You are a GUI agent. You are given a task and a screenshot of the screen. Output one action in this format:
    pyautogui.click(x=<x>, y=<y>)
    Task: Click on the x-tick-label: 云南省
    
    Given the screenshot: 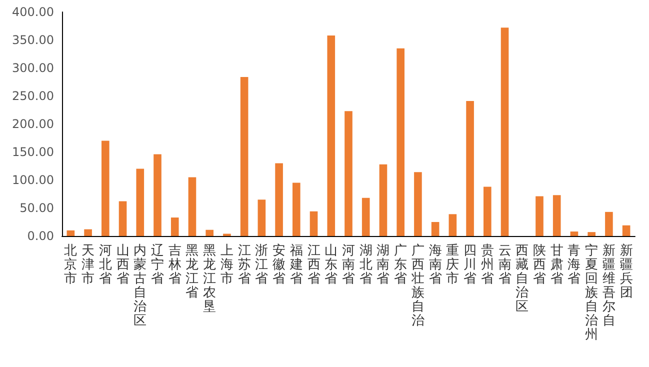 What is the action you would take?
    pyautogui.click(x=505, y=265)
    